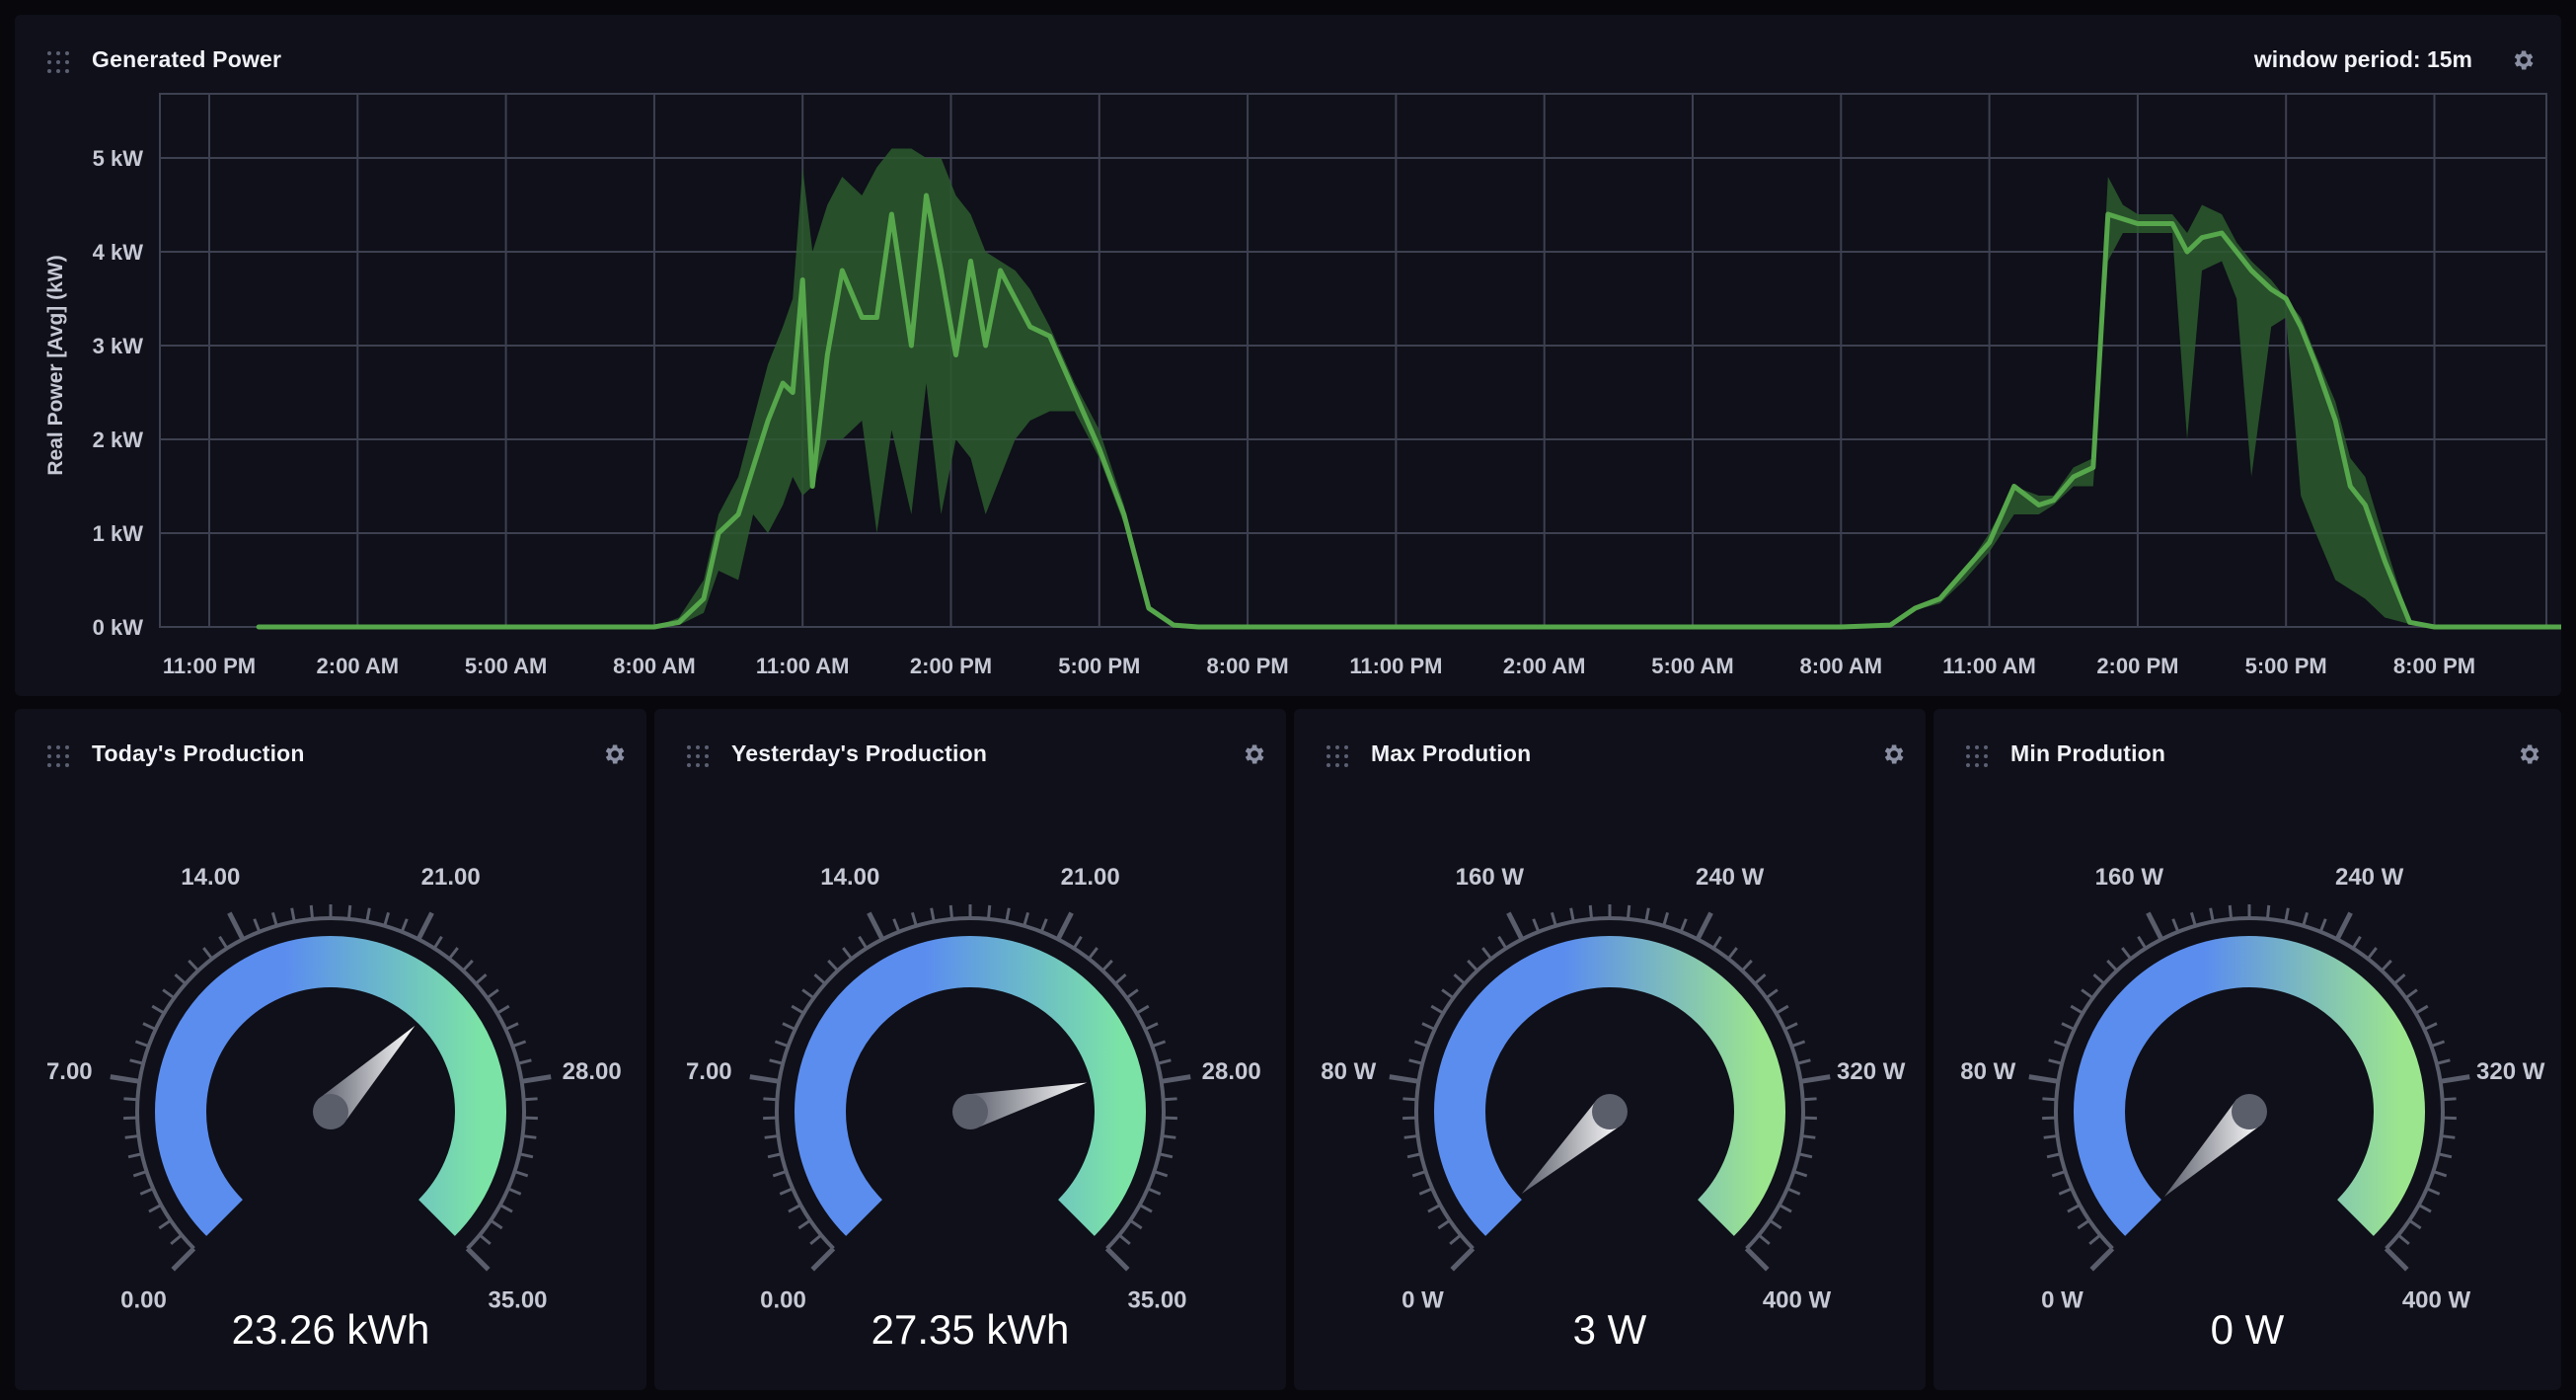 Image resolution: width=2576 pixels, height=1400 pixels. I want to click on gauge-needle-hub, so click(2249, 1111).